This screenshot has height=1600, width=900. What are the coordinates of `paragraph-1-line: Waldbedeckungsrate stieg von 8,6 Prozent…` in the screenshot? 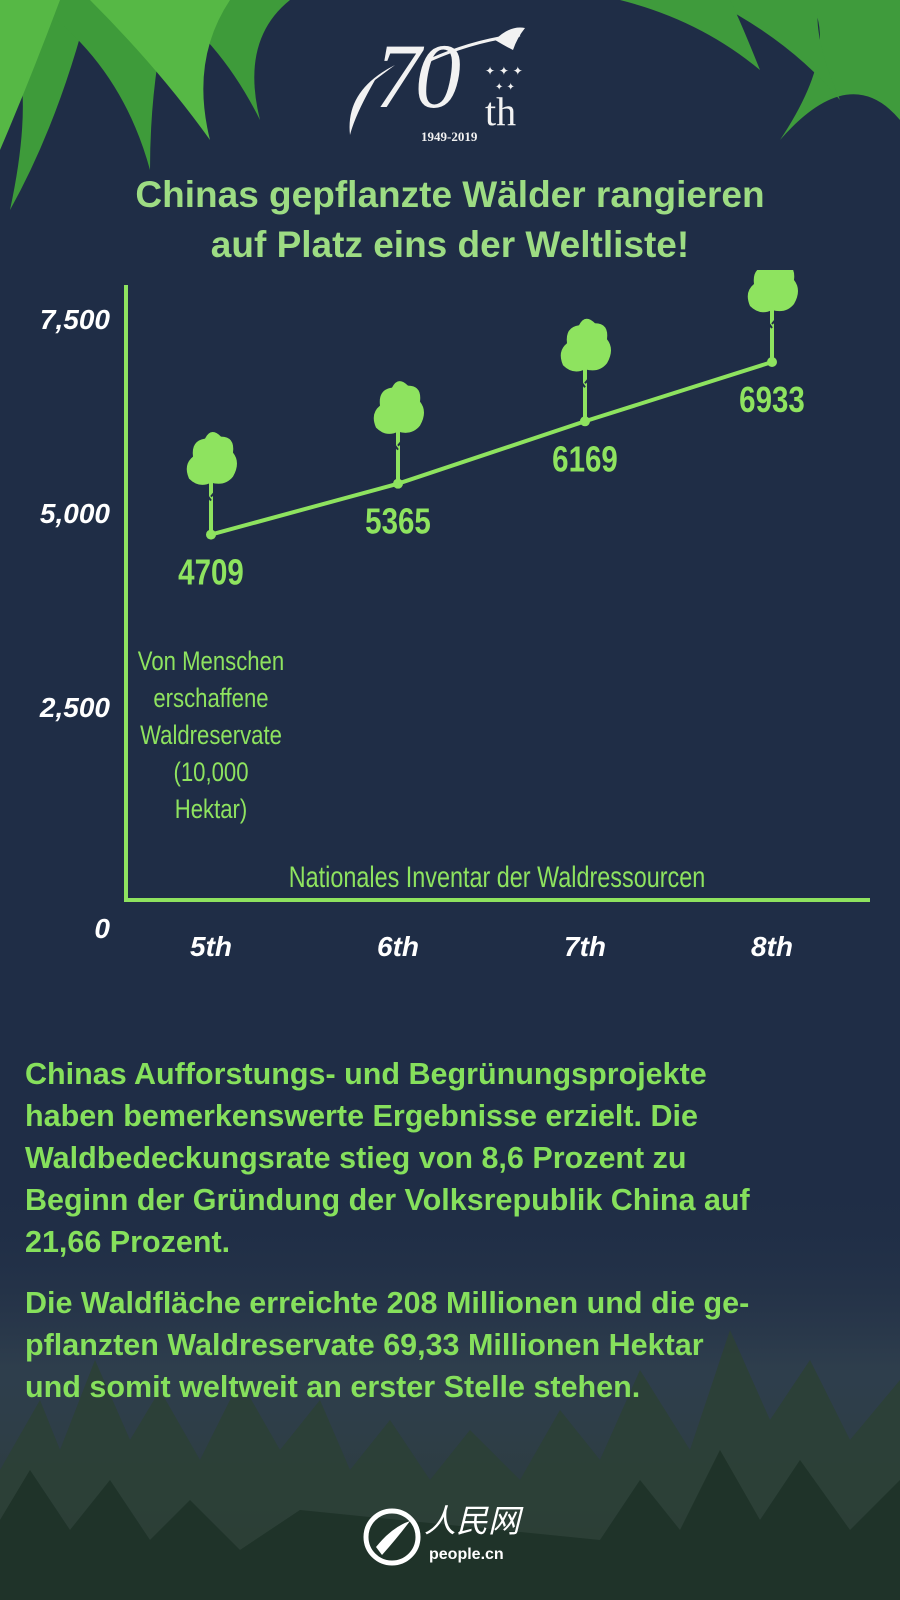 It's located at (356, 1158).